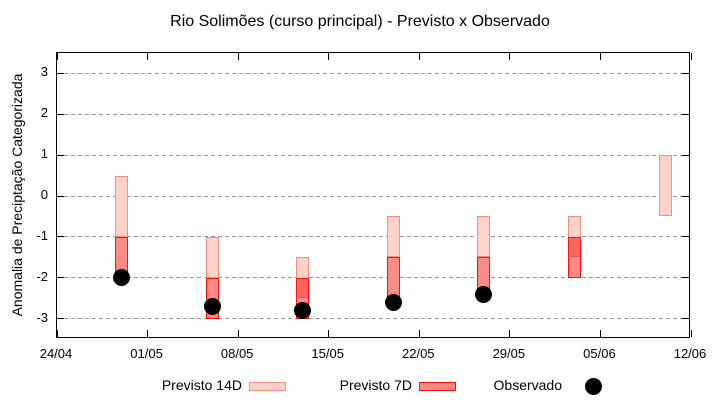 This screenshot has height=400, width=720. Describe the element at coordinates (690, 353) in the screenshot. I see `x-tick-label: 12/06` at that location.